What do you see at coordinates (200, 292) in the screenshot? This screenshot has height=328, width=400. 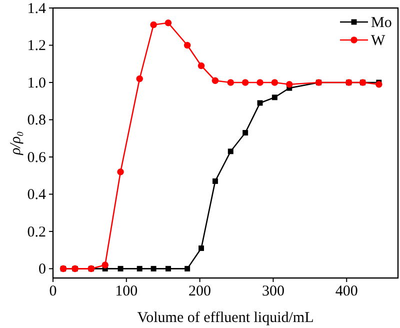 I see `x-tick-label: 200` at bounding box center [200, 292].